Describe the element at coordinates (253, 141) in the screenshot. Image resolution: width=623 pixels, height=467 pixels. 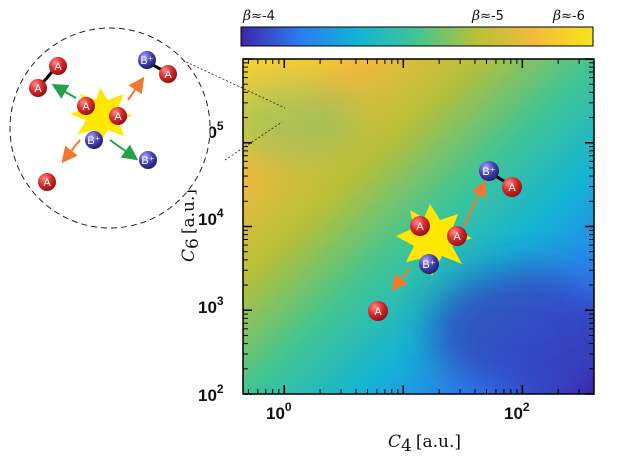
I see `zoom-line-bottom` at that location.